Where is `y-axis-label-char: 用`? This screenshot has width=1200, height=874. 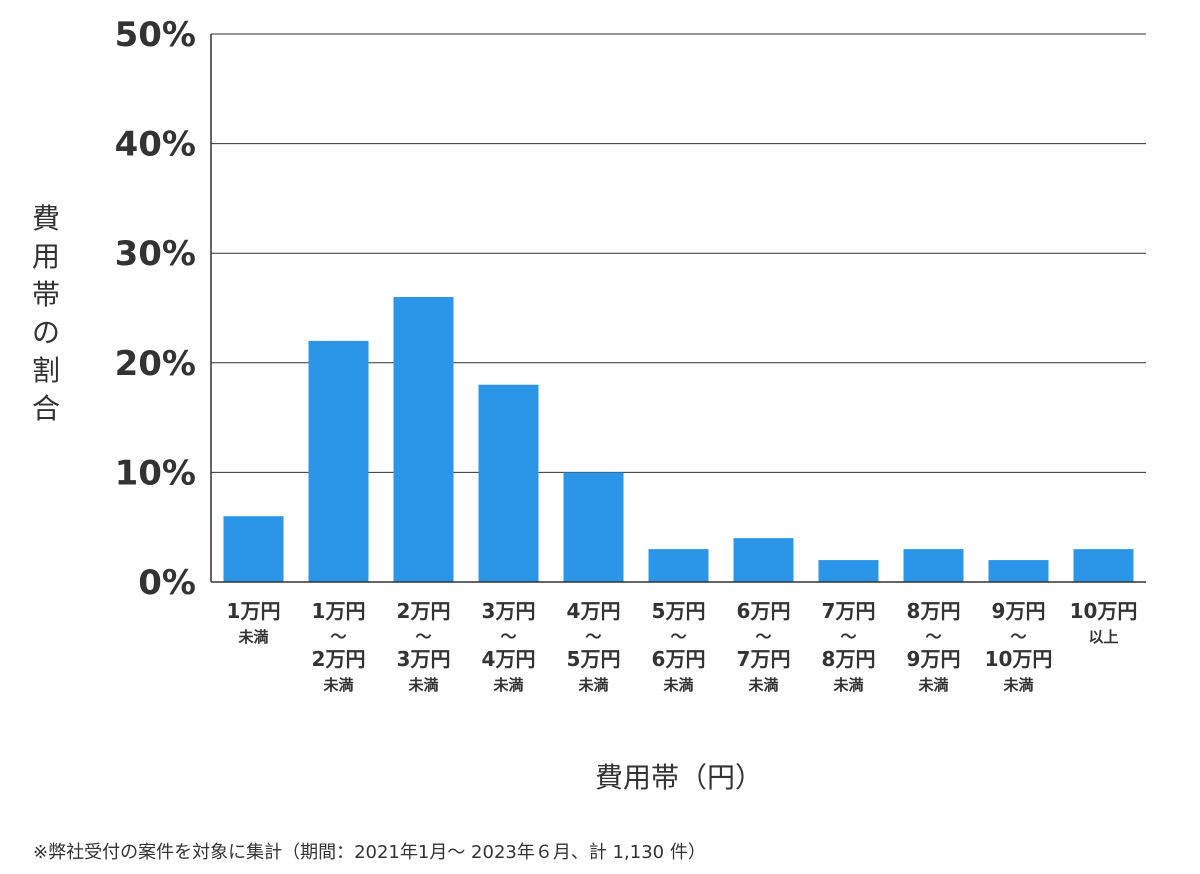
y-axis-label-char: 用 is located at coordinates (46, 256).